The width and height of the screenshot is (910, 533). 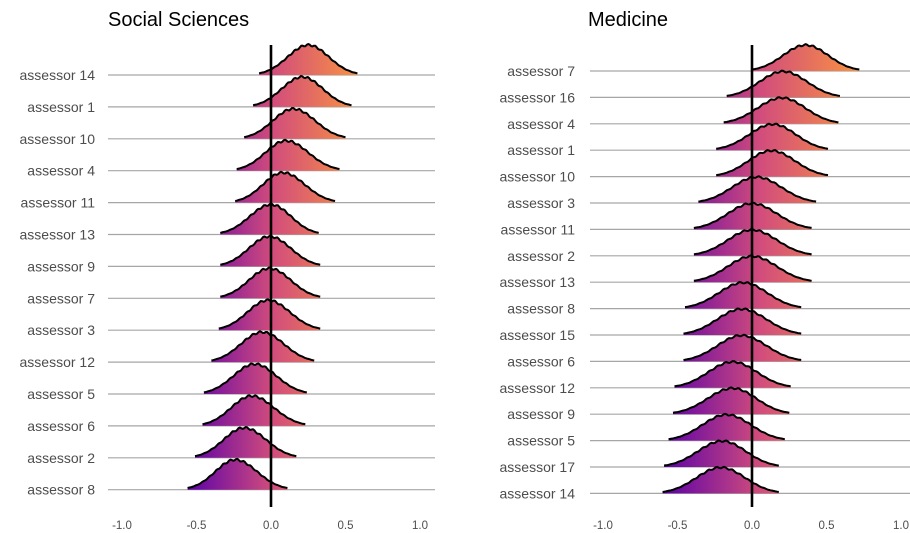 I want to click on y-label: assessor 17, so click(x=538, y=467).